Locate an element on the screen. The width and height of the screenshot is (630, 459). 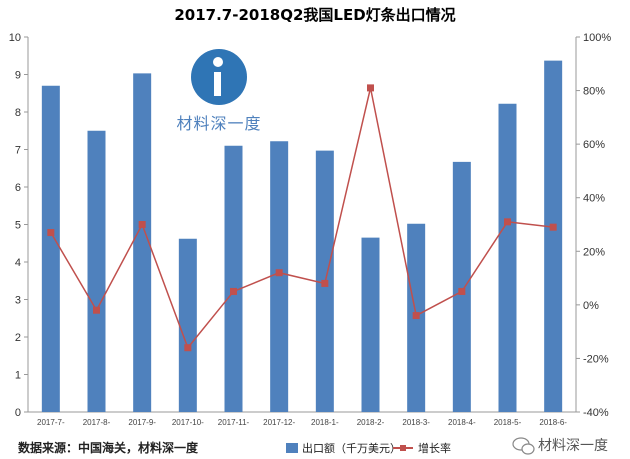
y-right-tick-labels: -40% -20% 0% 20% 40% 60% 80% 100% is located at coordinates (593, 225).